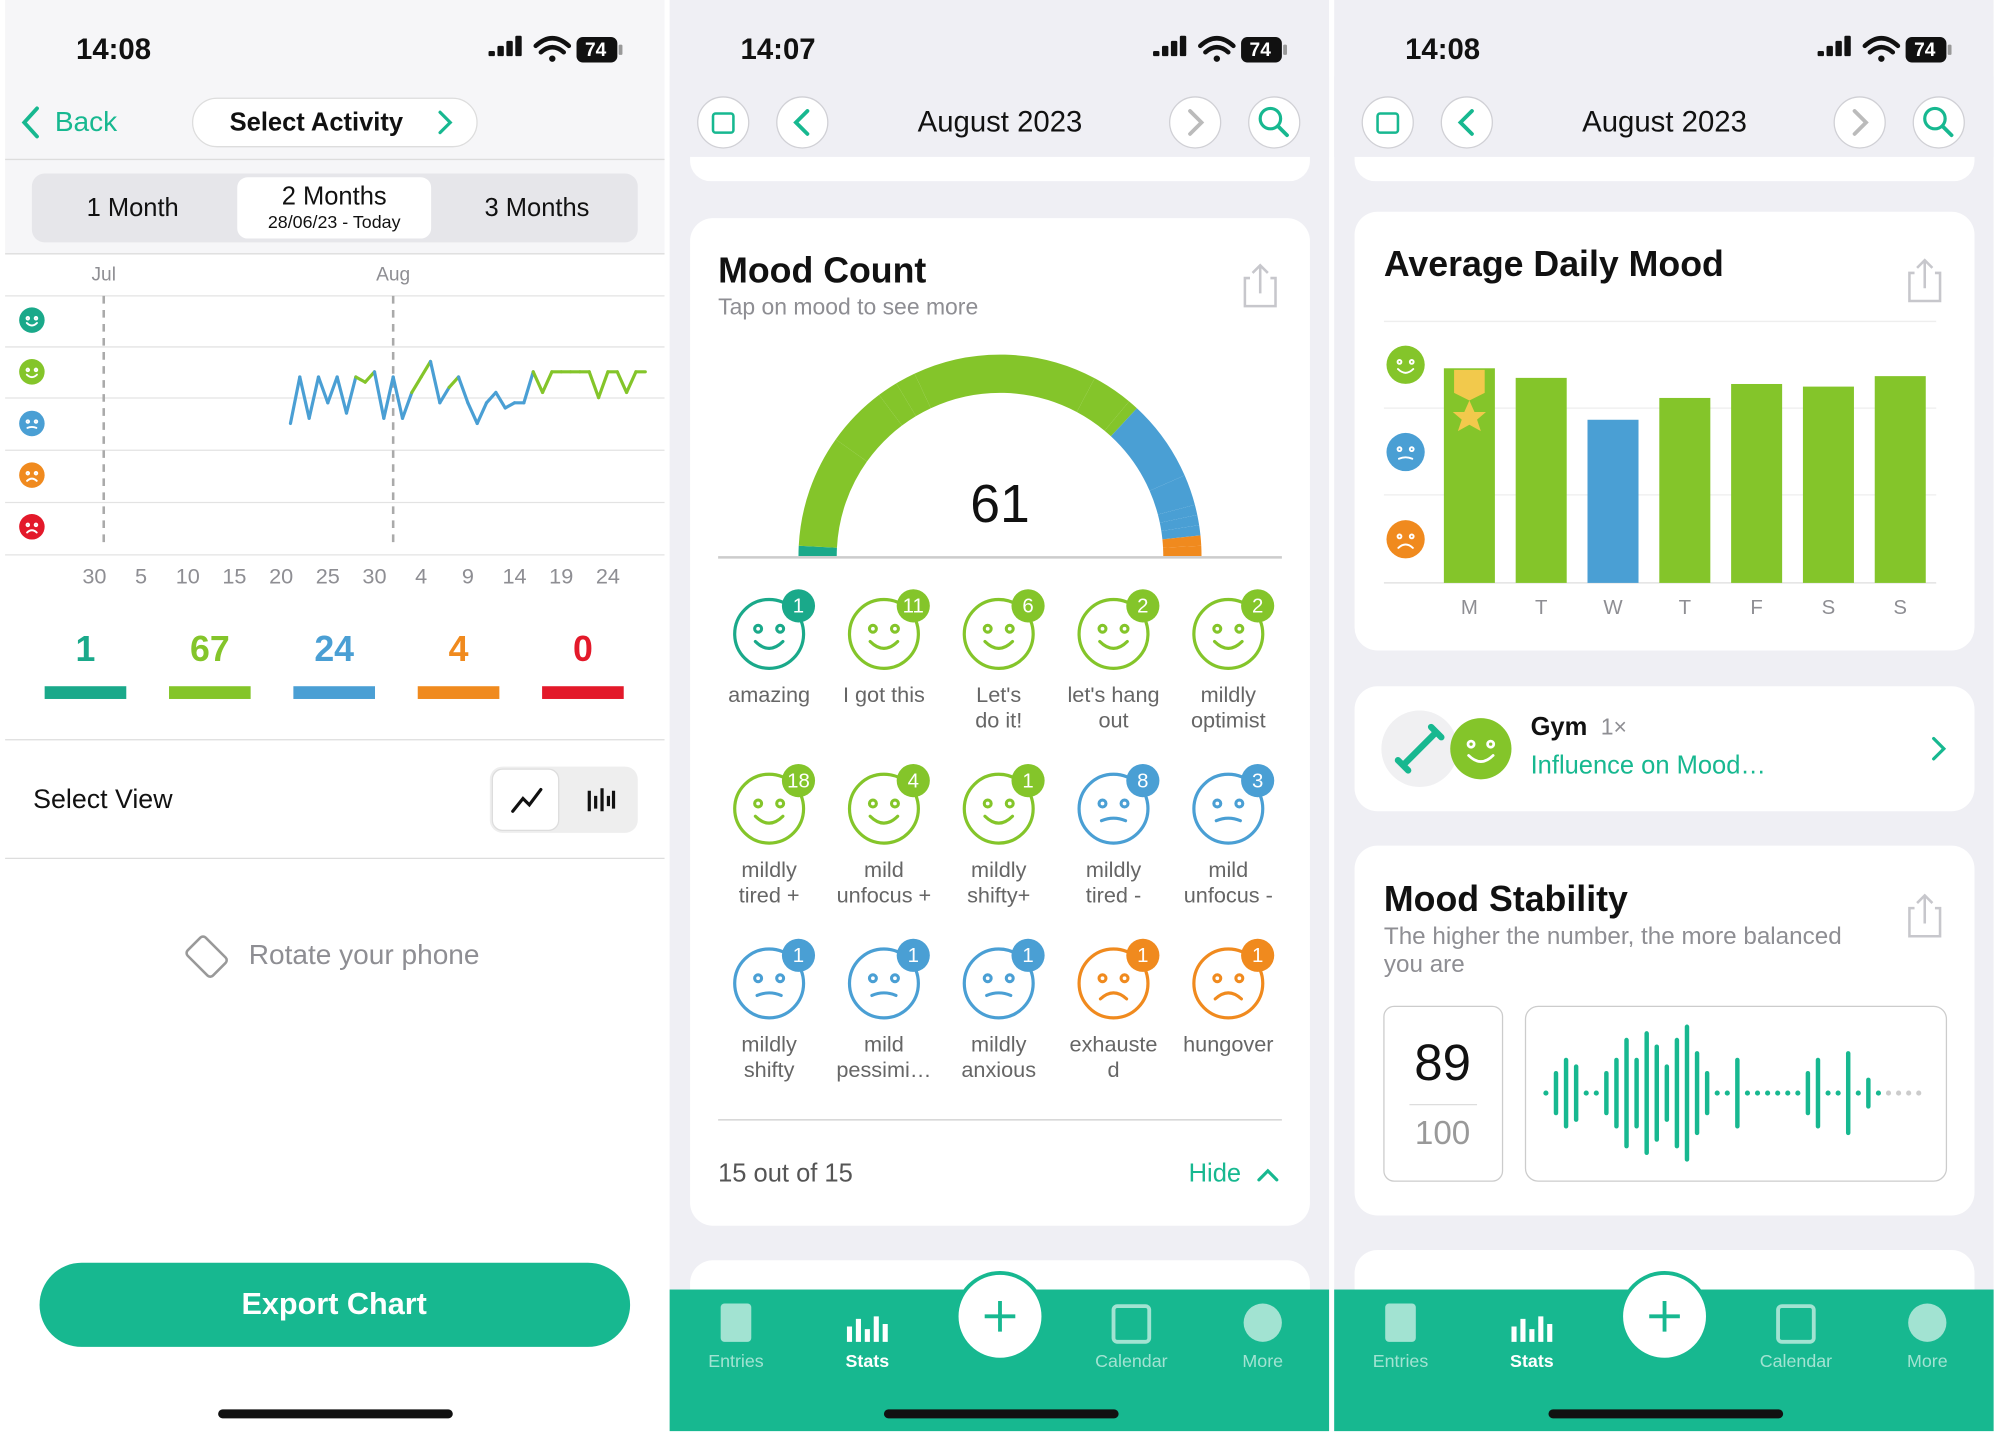 The width and height of the screenshot is (2000, 1438). What do you see at coordinates (537, 208) in the screenshot?
I see `period-option: 3 Months` at bounding box center [537, 208].